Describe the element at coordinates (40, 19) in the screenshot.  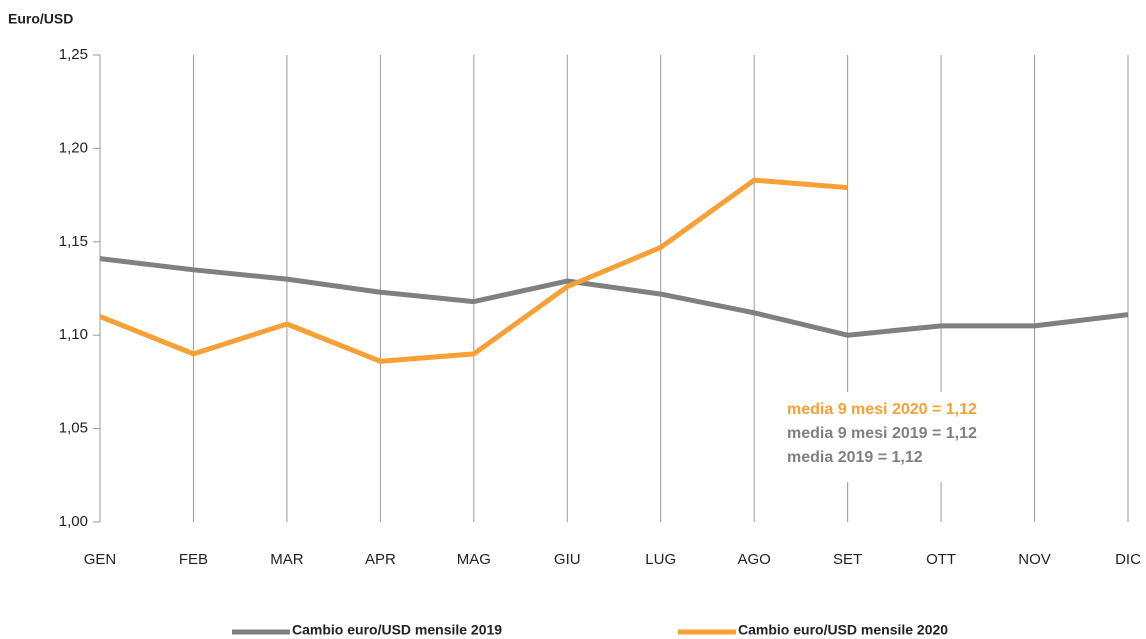
I see `y-axis-label: Euro/USD` at that location.